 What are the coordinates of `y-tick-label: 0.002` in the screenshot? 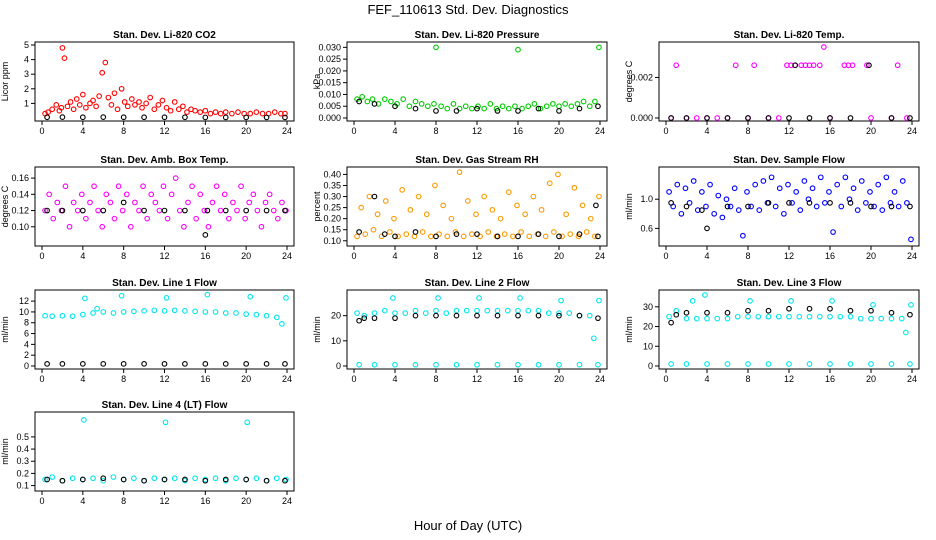 It's located at (641, 77).